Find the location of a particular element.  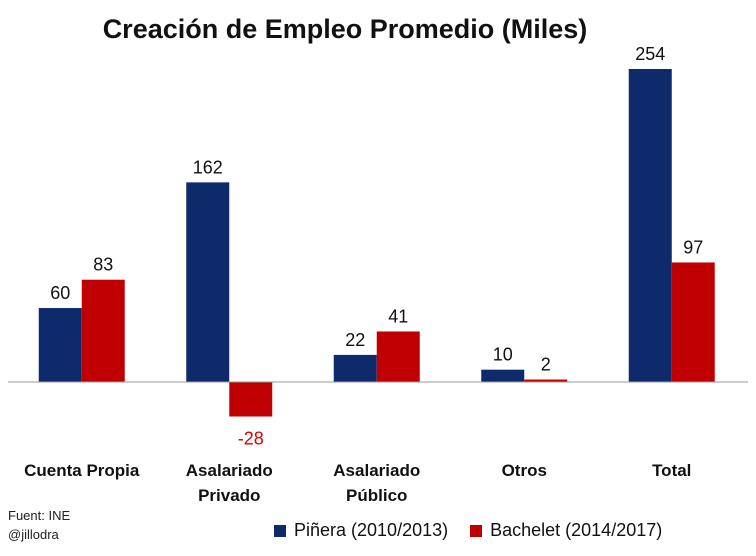

category-label-4-line-0: Total is located at coordinates (671, 470).